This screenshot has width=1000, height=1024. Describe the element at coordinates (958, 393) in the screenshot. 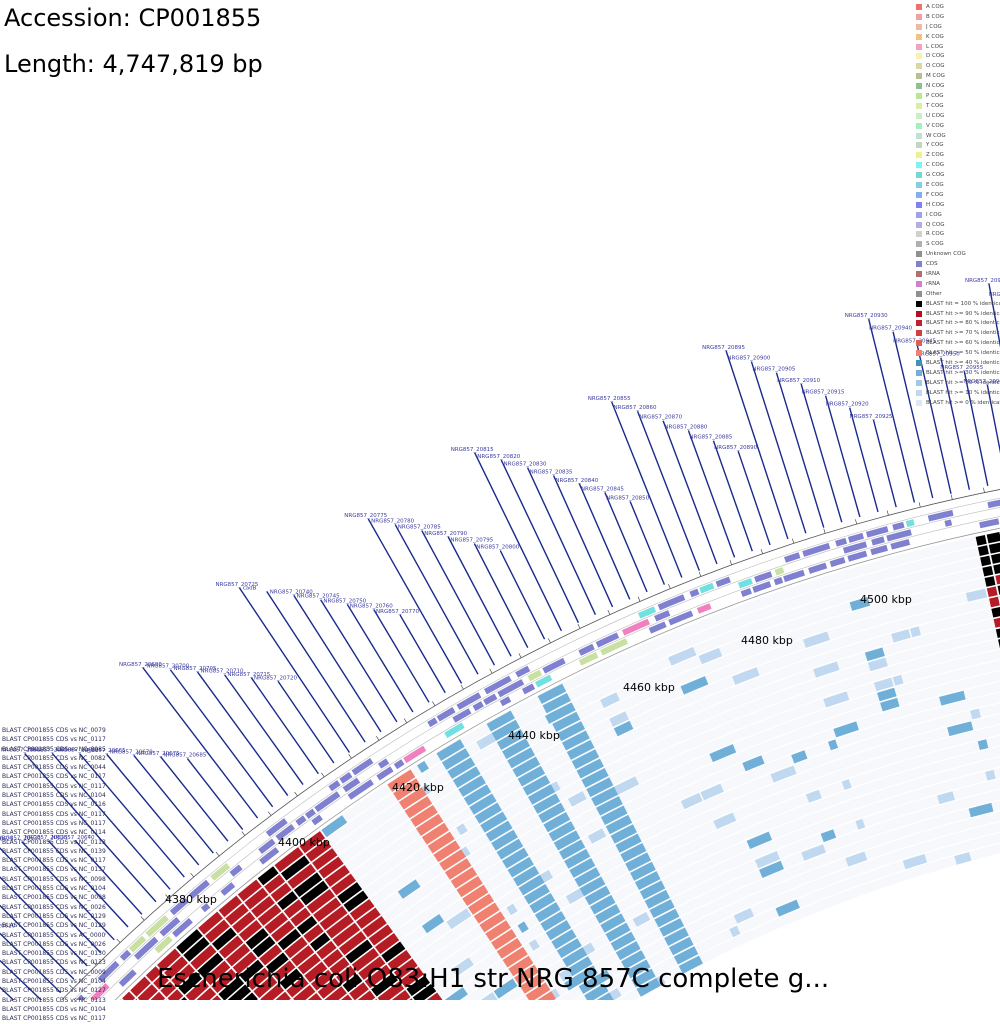

I see `legend-item: BLAST hit >= 10 % identical` at that location.